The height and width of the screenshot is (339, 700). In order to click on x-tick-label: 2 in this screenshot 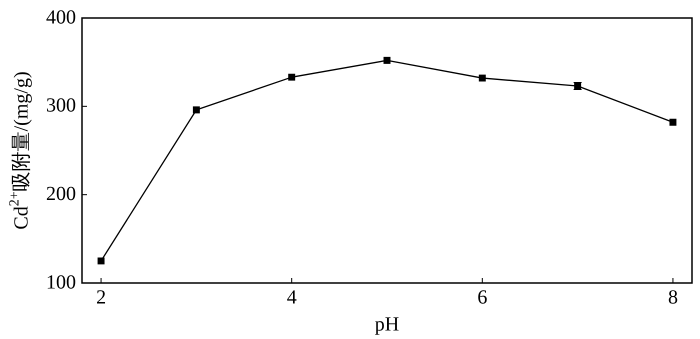, I will do `click(101, 297)`.